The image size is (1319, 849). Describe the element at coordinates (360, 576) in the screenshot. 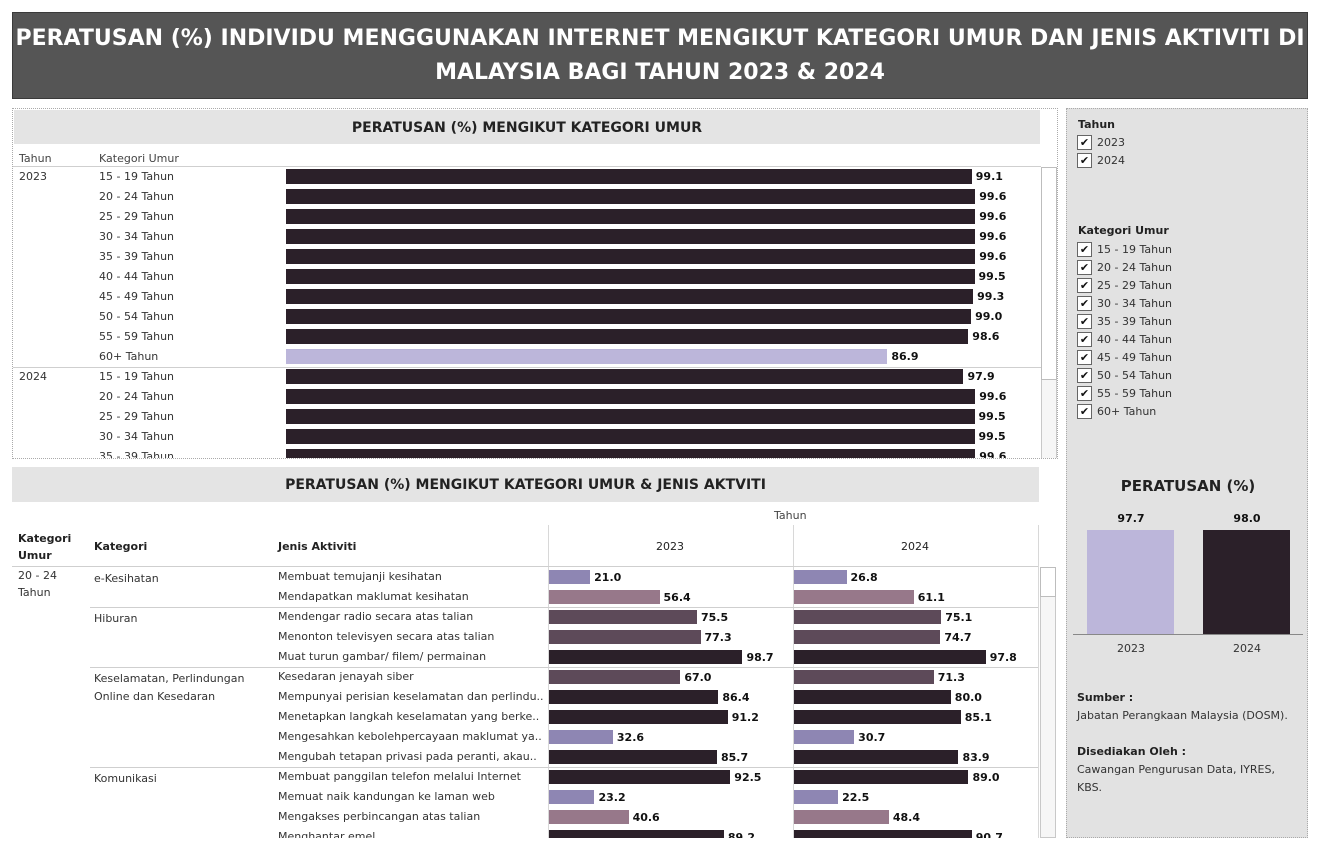

I see `jenis-aktiviti-label: Membuat temujanji kesihatan` at that location.